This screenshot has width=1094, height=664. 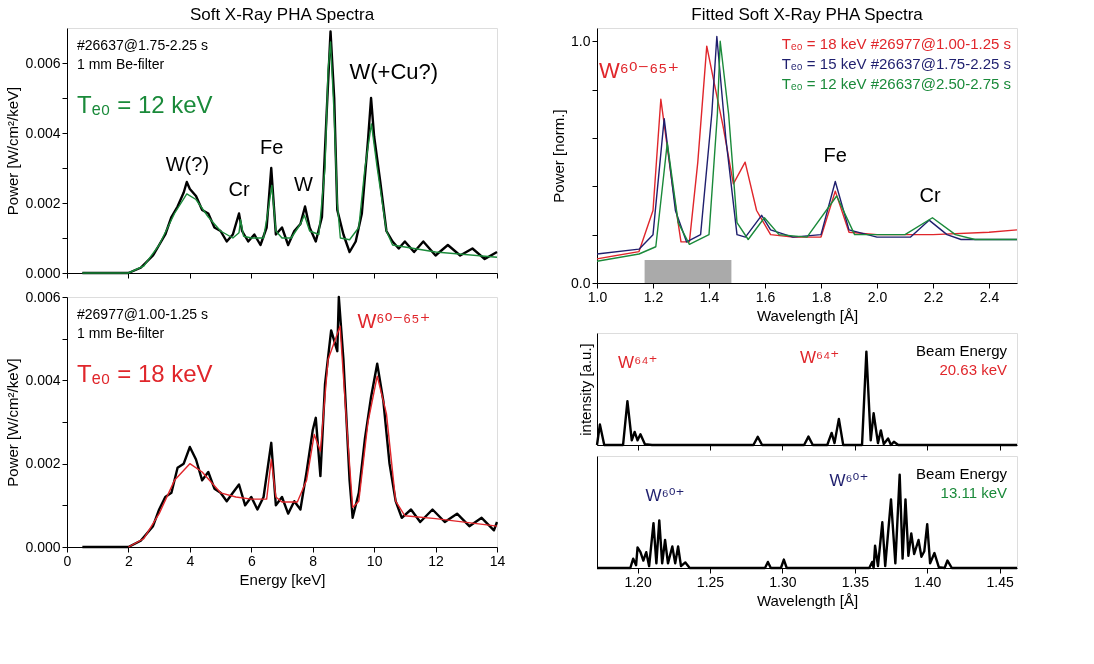 I want to click on x-tick-label: 1.35, so click(x=855, y=581).